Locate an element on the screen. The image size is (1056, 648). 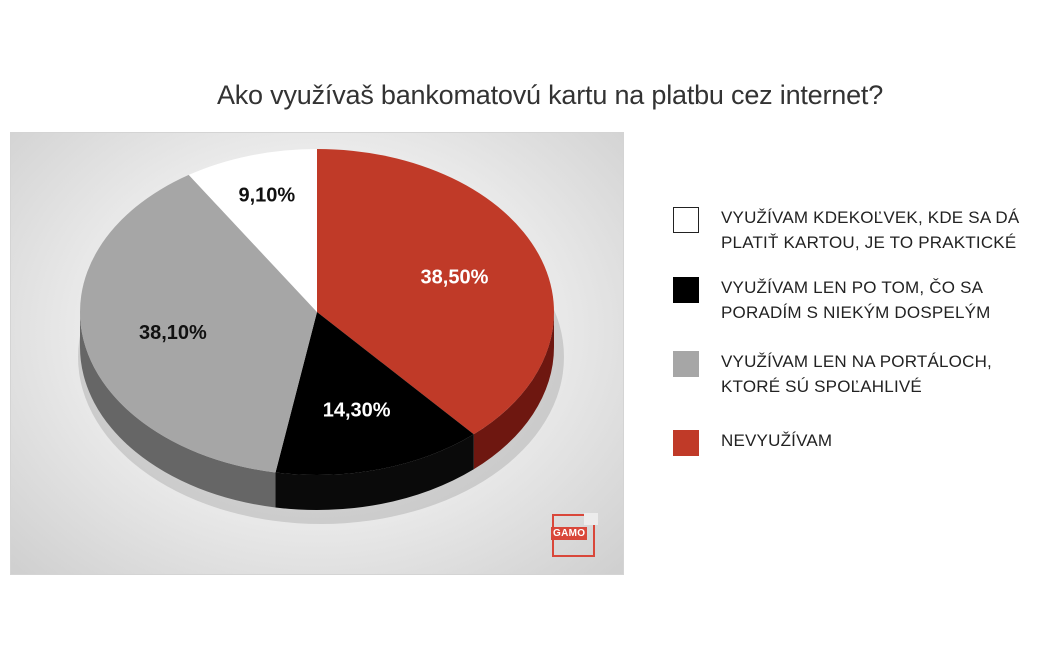
slice-label-0: 38,50% is located at coordinates (455, 277).